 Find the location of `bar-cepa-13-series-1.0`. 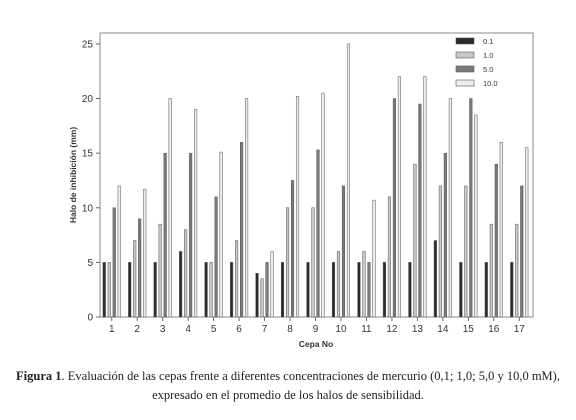

bar-cepa-13-series-1.0 is located at coordinates (415, 240).